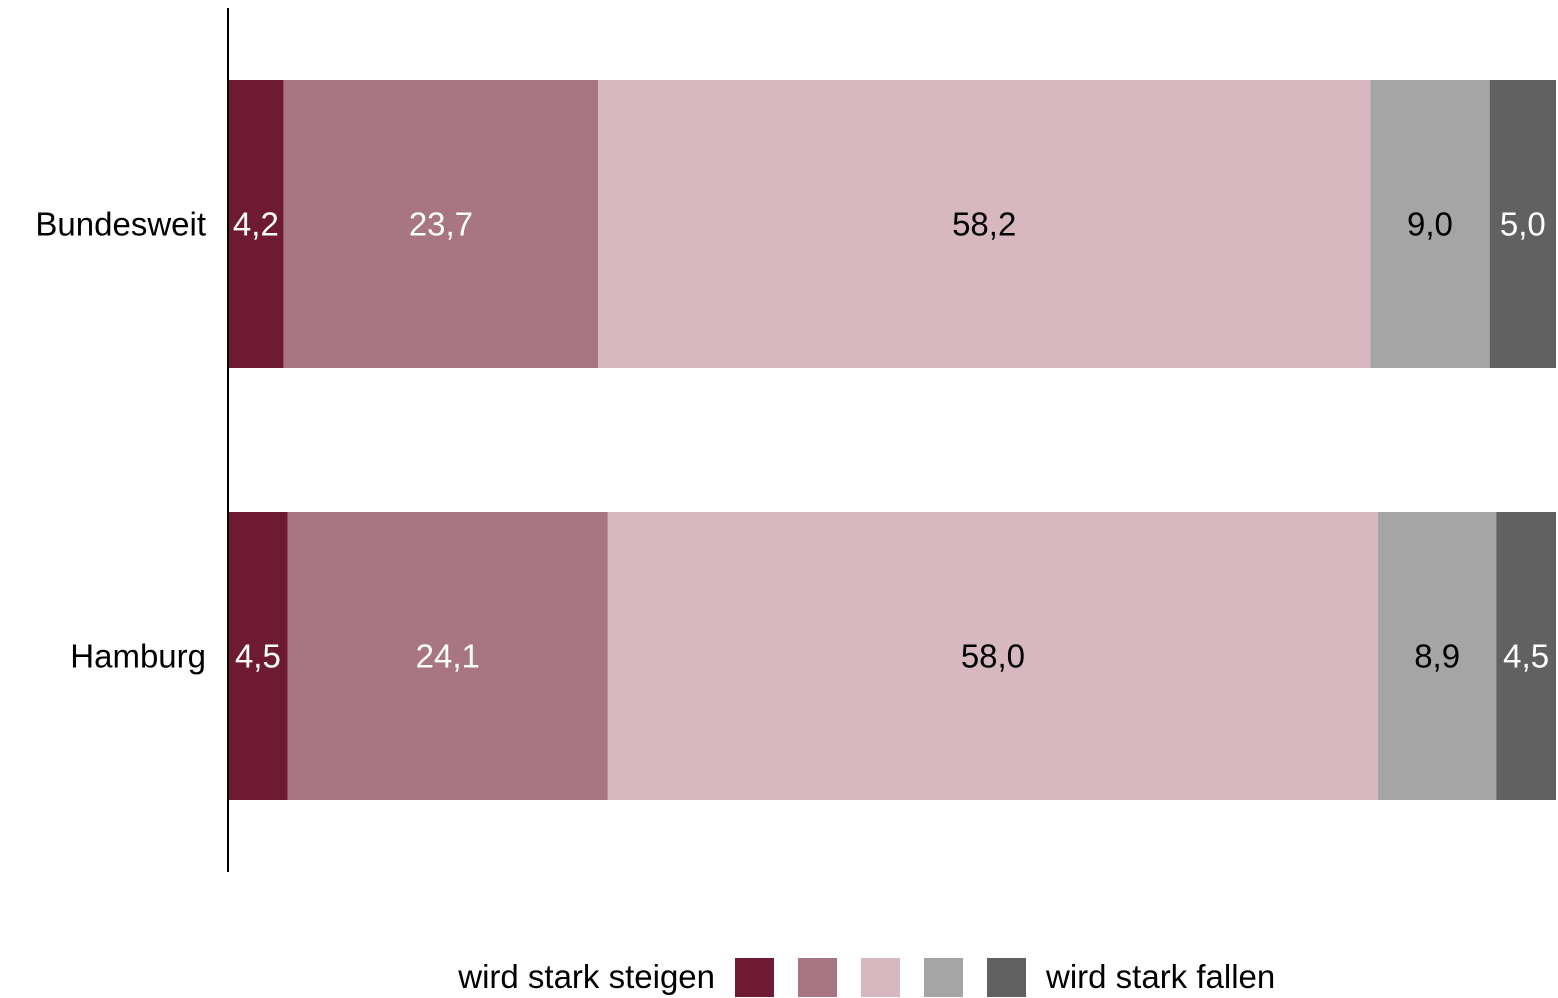  I want to click on data-label-2-1: 4,5, so click(258, 656).